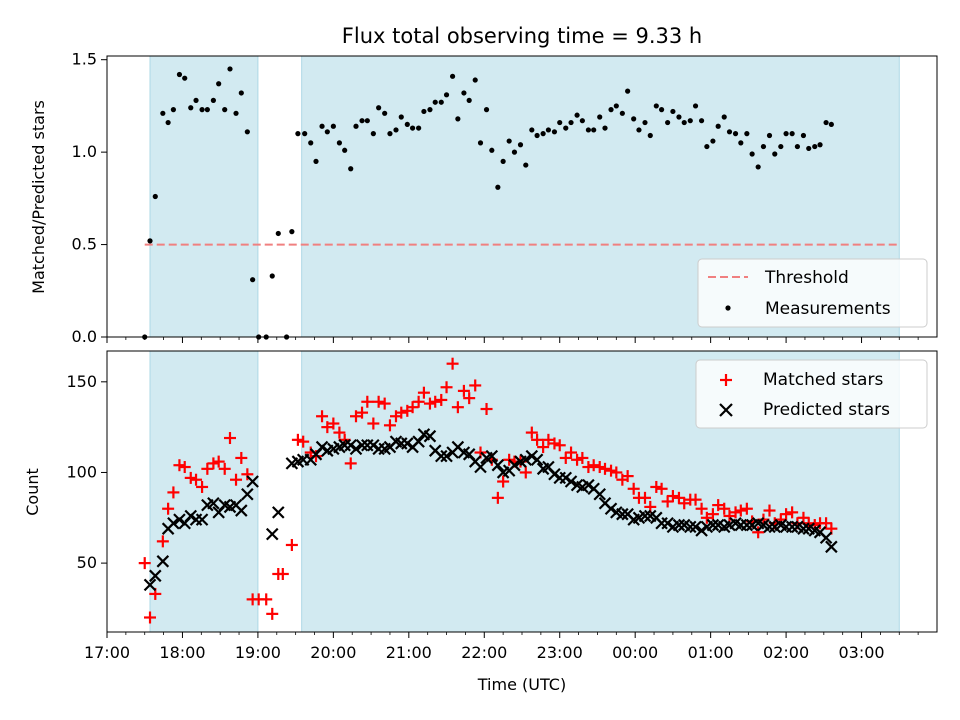 The height and width of the screenshot is (720, 960). Describe the element at coordinates (333, 652) in the screenshot. I see `x-tick-label: 20:00` at that location.